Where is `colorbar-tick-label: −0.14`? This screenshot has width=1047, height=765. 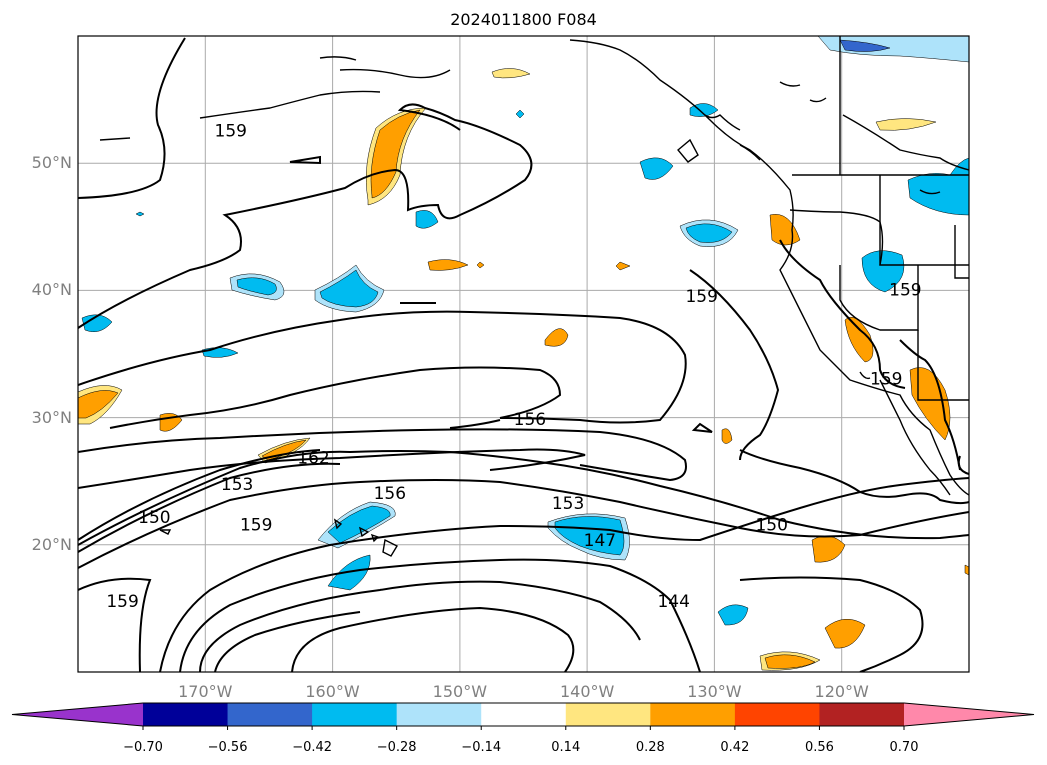
colorbar-tick-label: −0.14 is located at coordinates (481, 747).